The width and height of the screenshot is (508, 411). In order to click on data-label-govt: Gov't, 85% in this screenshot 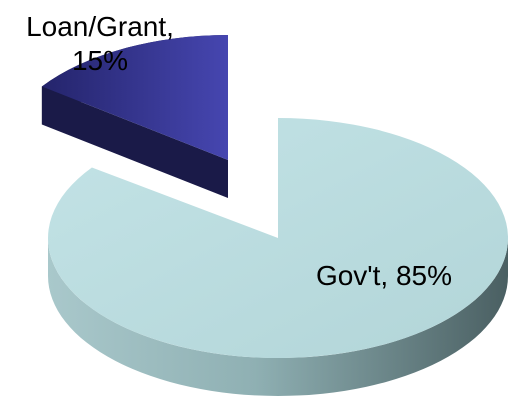, I will do `click(384, 275)`.